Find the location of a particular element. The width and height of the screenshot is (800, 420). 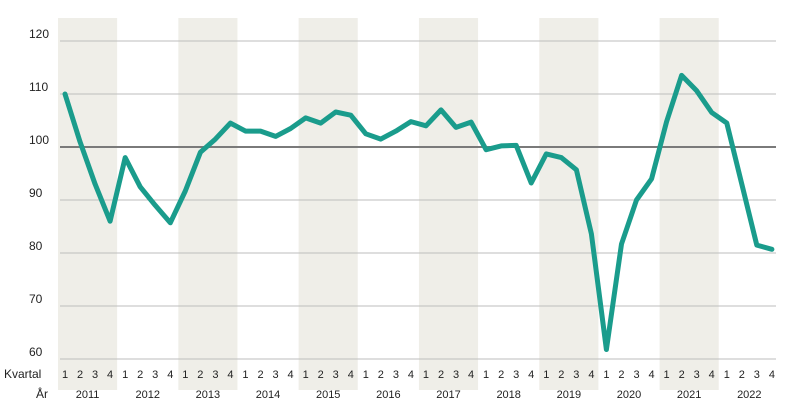

quarter-label-2012-q2: 2 is located at coordinates (140, 375).